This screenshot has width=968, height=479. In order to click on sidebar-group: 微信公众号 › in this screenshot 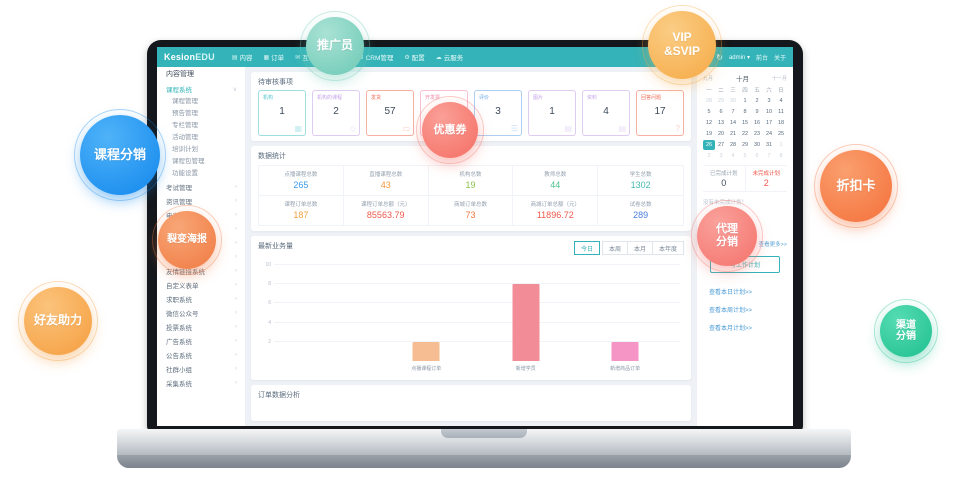, I will do `click(201, 313)`.